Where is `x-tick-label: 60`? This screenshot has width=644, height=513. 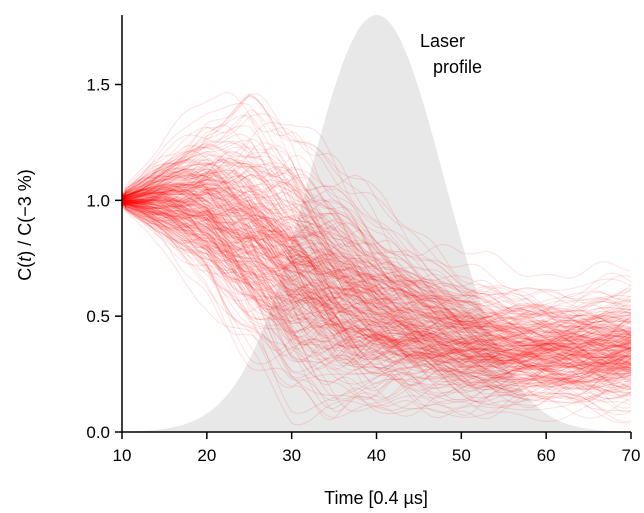
x-tick-label: 60 is located at coordinates (546, 455).